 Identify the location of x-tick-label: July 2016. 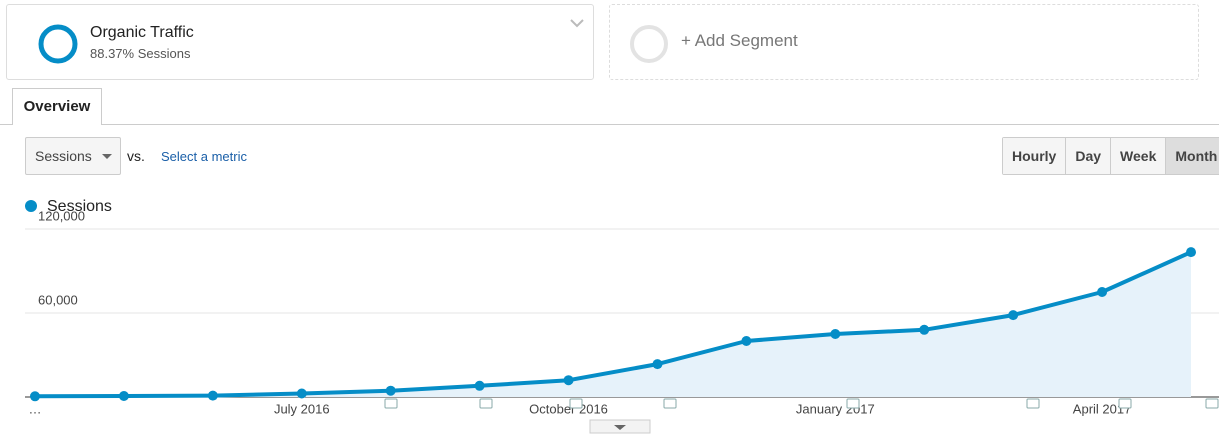
(302, 408).